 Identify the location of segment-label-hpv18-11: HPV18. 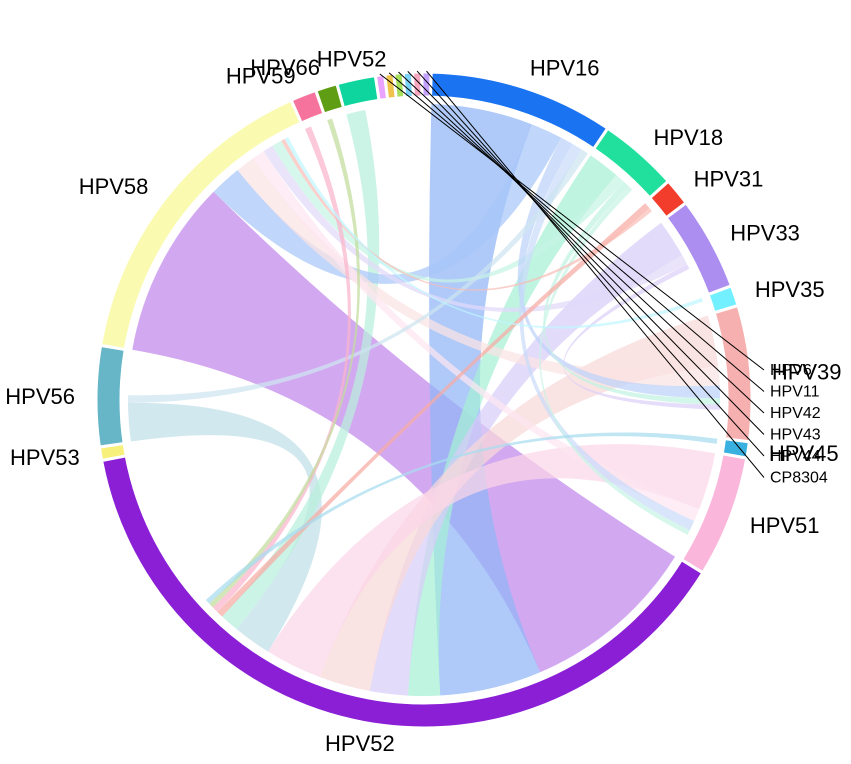
(688, 137).